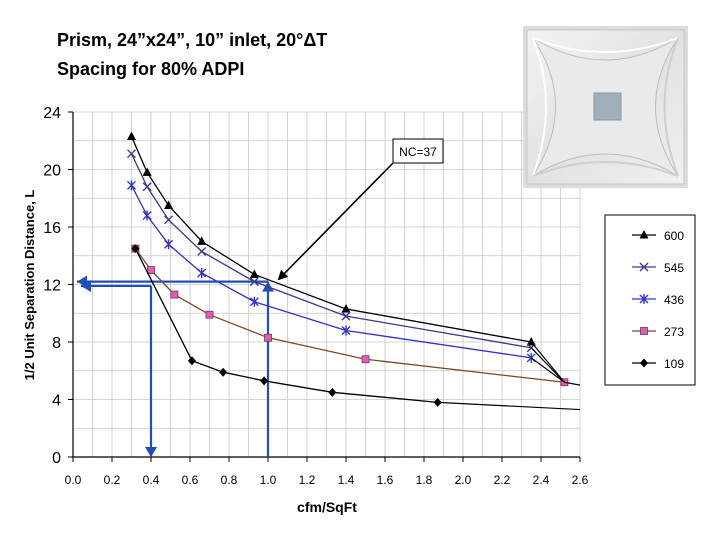 The width and height of the screenshot is (720, 540). What do you see at coordinates (502, 480) in the screenshot?
I see `x-tick-label: 2.2` at bounding box center [502, 480].